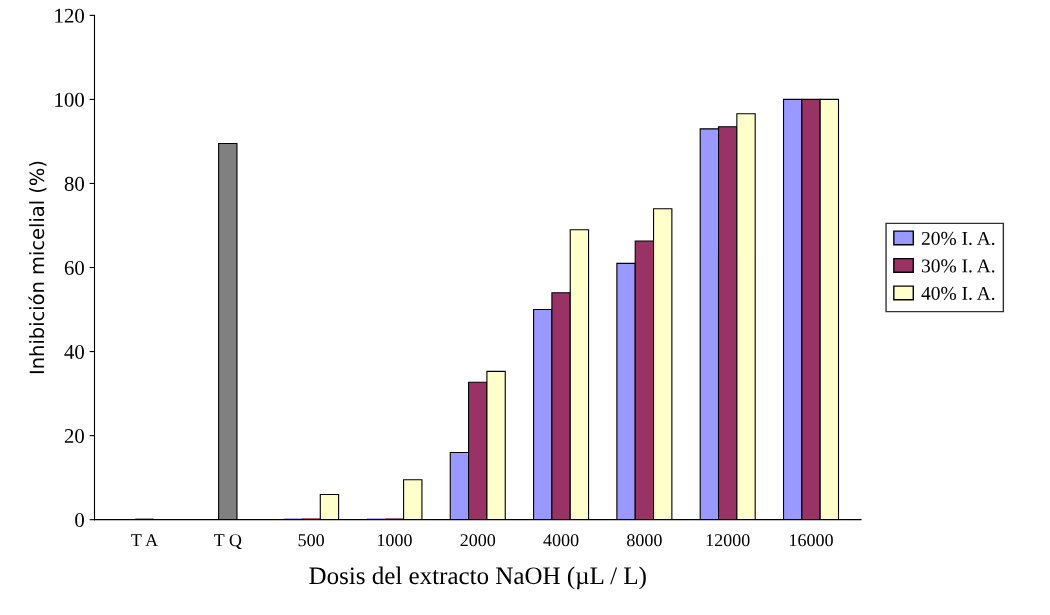 The height and width of the screenshot is (615, 1050). What do you see at coordinates (69, 15) in the screenshot?
I see `y-tick-label: 120` at bounding box center [69, 15].